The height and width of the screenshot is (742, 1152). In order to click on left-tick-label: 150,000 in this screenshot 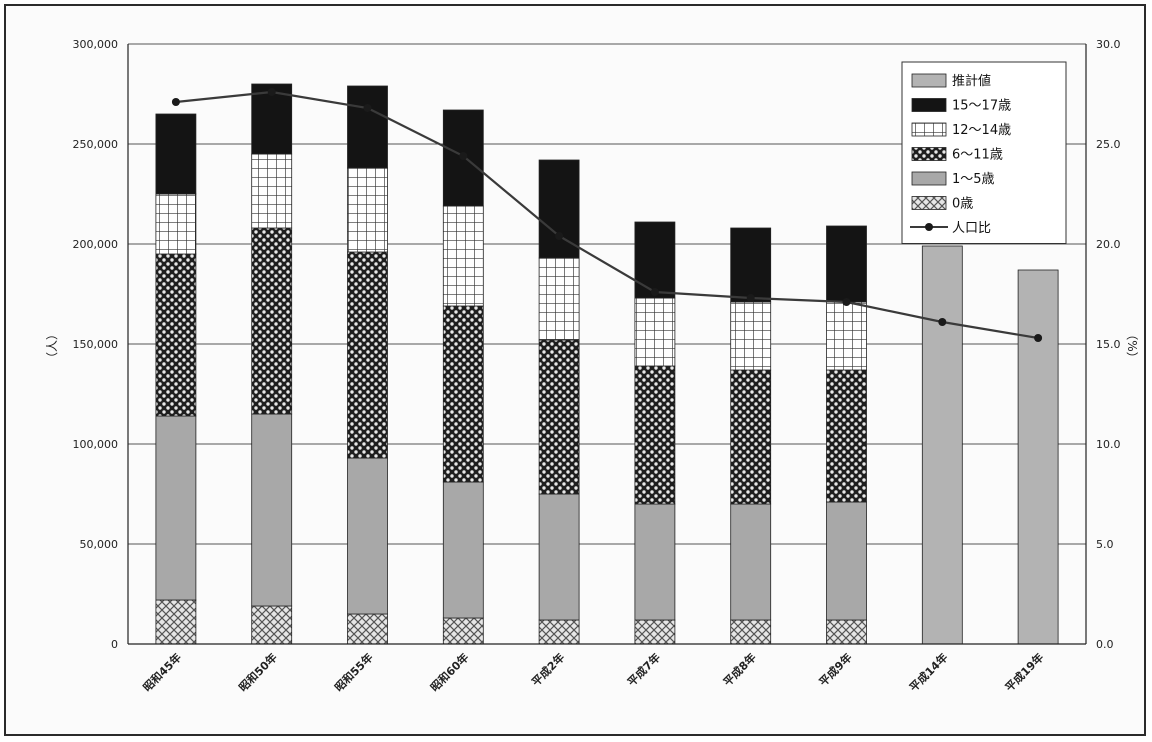, I will do `click(96, 344)`.